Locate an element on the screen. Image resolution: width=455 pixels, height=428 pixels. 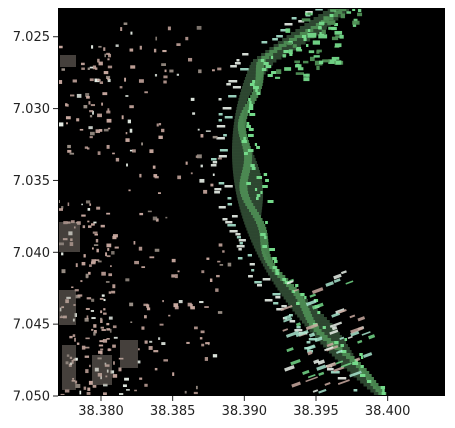
y-tick-label: 7.040 is located at coordinates (31, 253).